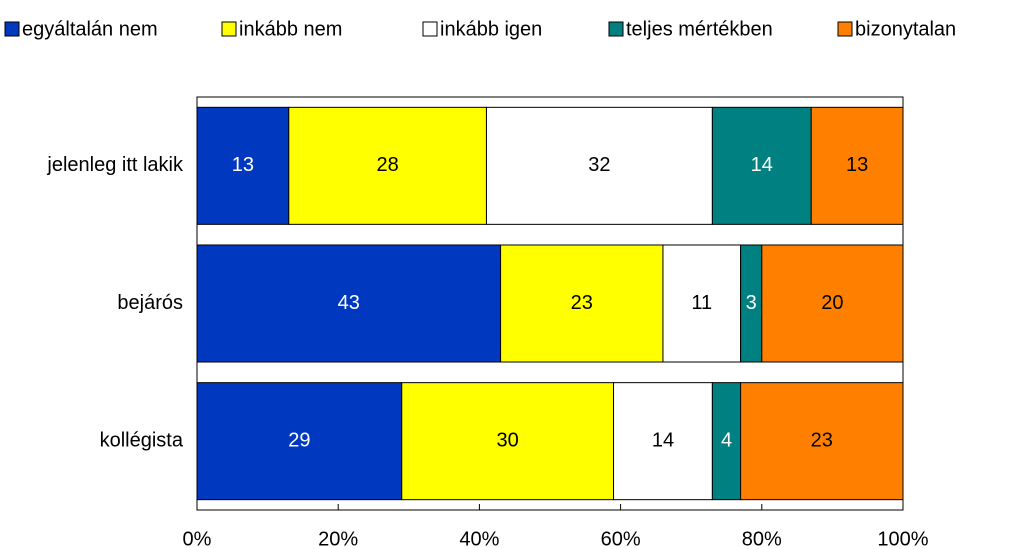  I want to click on value-label: 28, so click(387, 165).